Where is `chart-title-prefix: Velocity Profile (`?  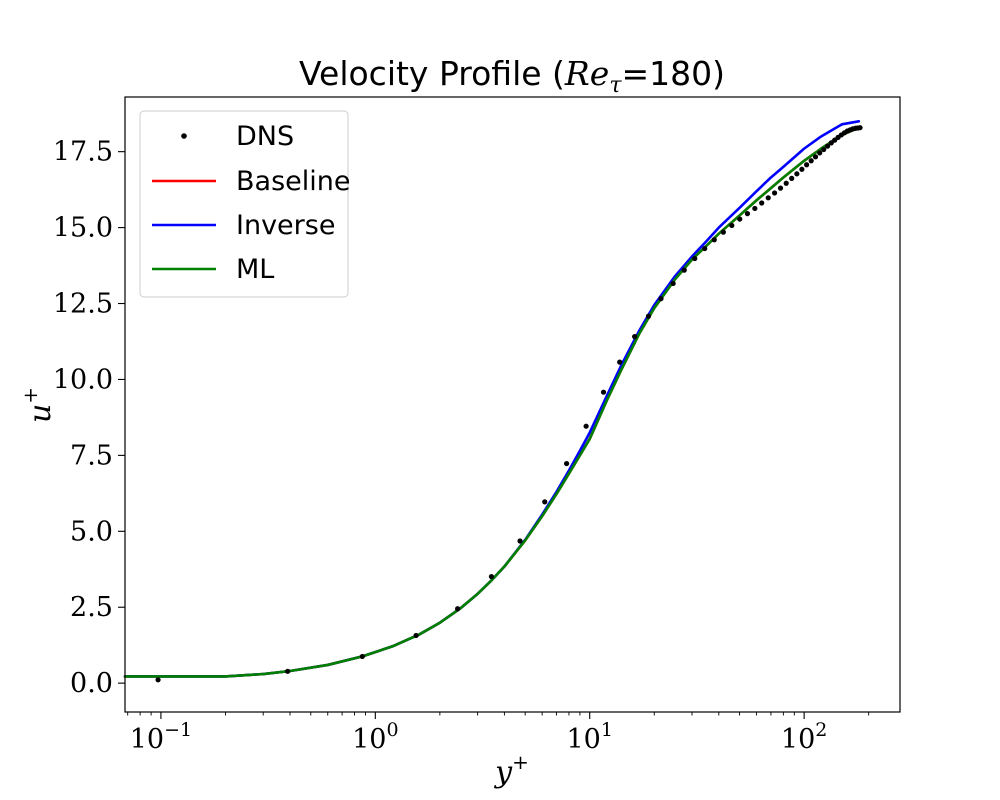
chart-title-prefix: Velocity Profile ( is located at coordinates (432, 73).